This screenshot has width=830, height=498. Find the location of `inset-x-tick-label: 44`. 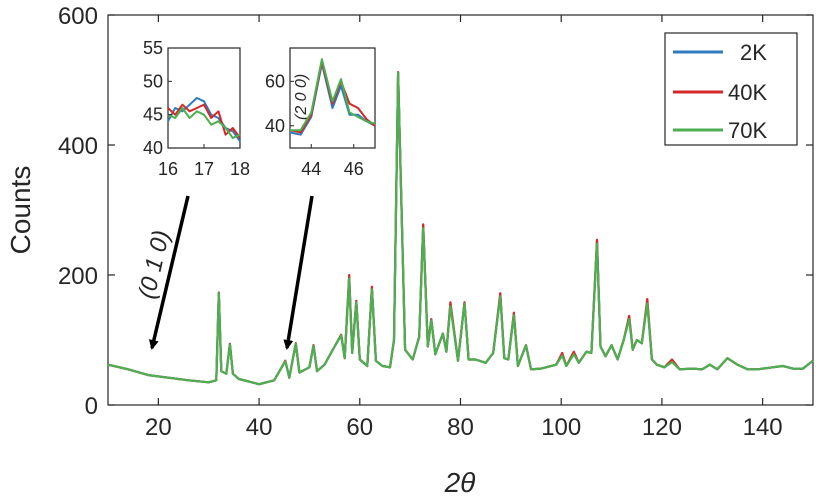

inset-x-tick-label: 44 is located at coordinates (311, 169).